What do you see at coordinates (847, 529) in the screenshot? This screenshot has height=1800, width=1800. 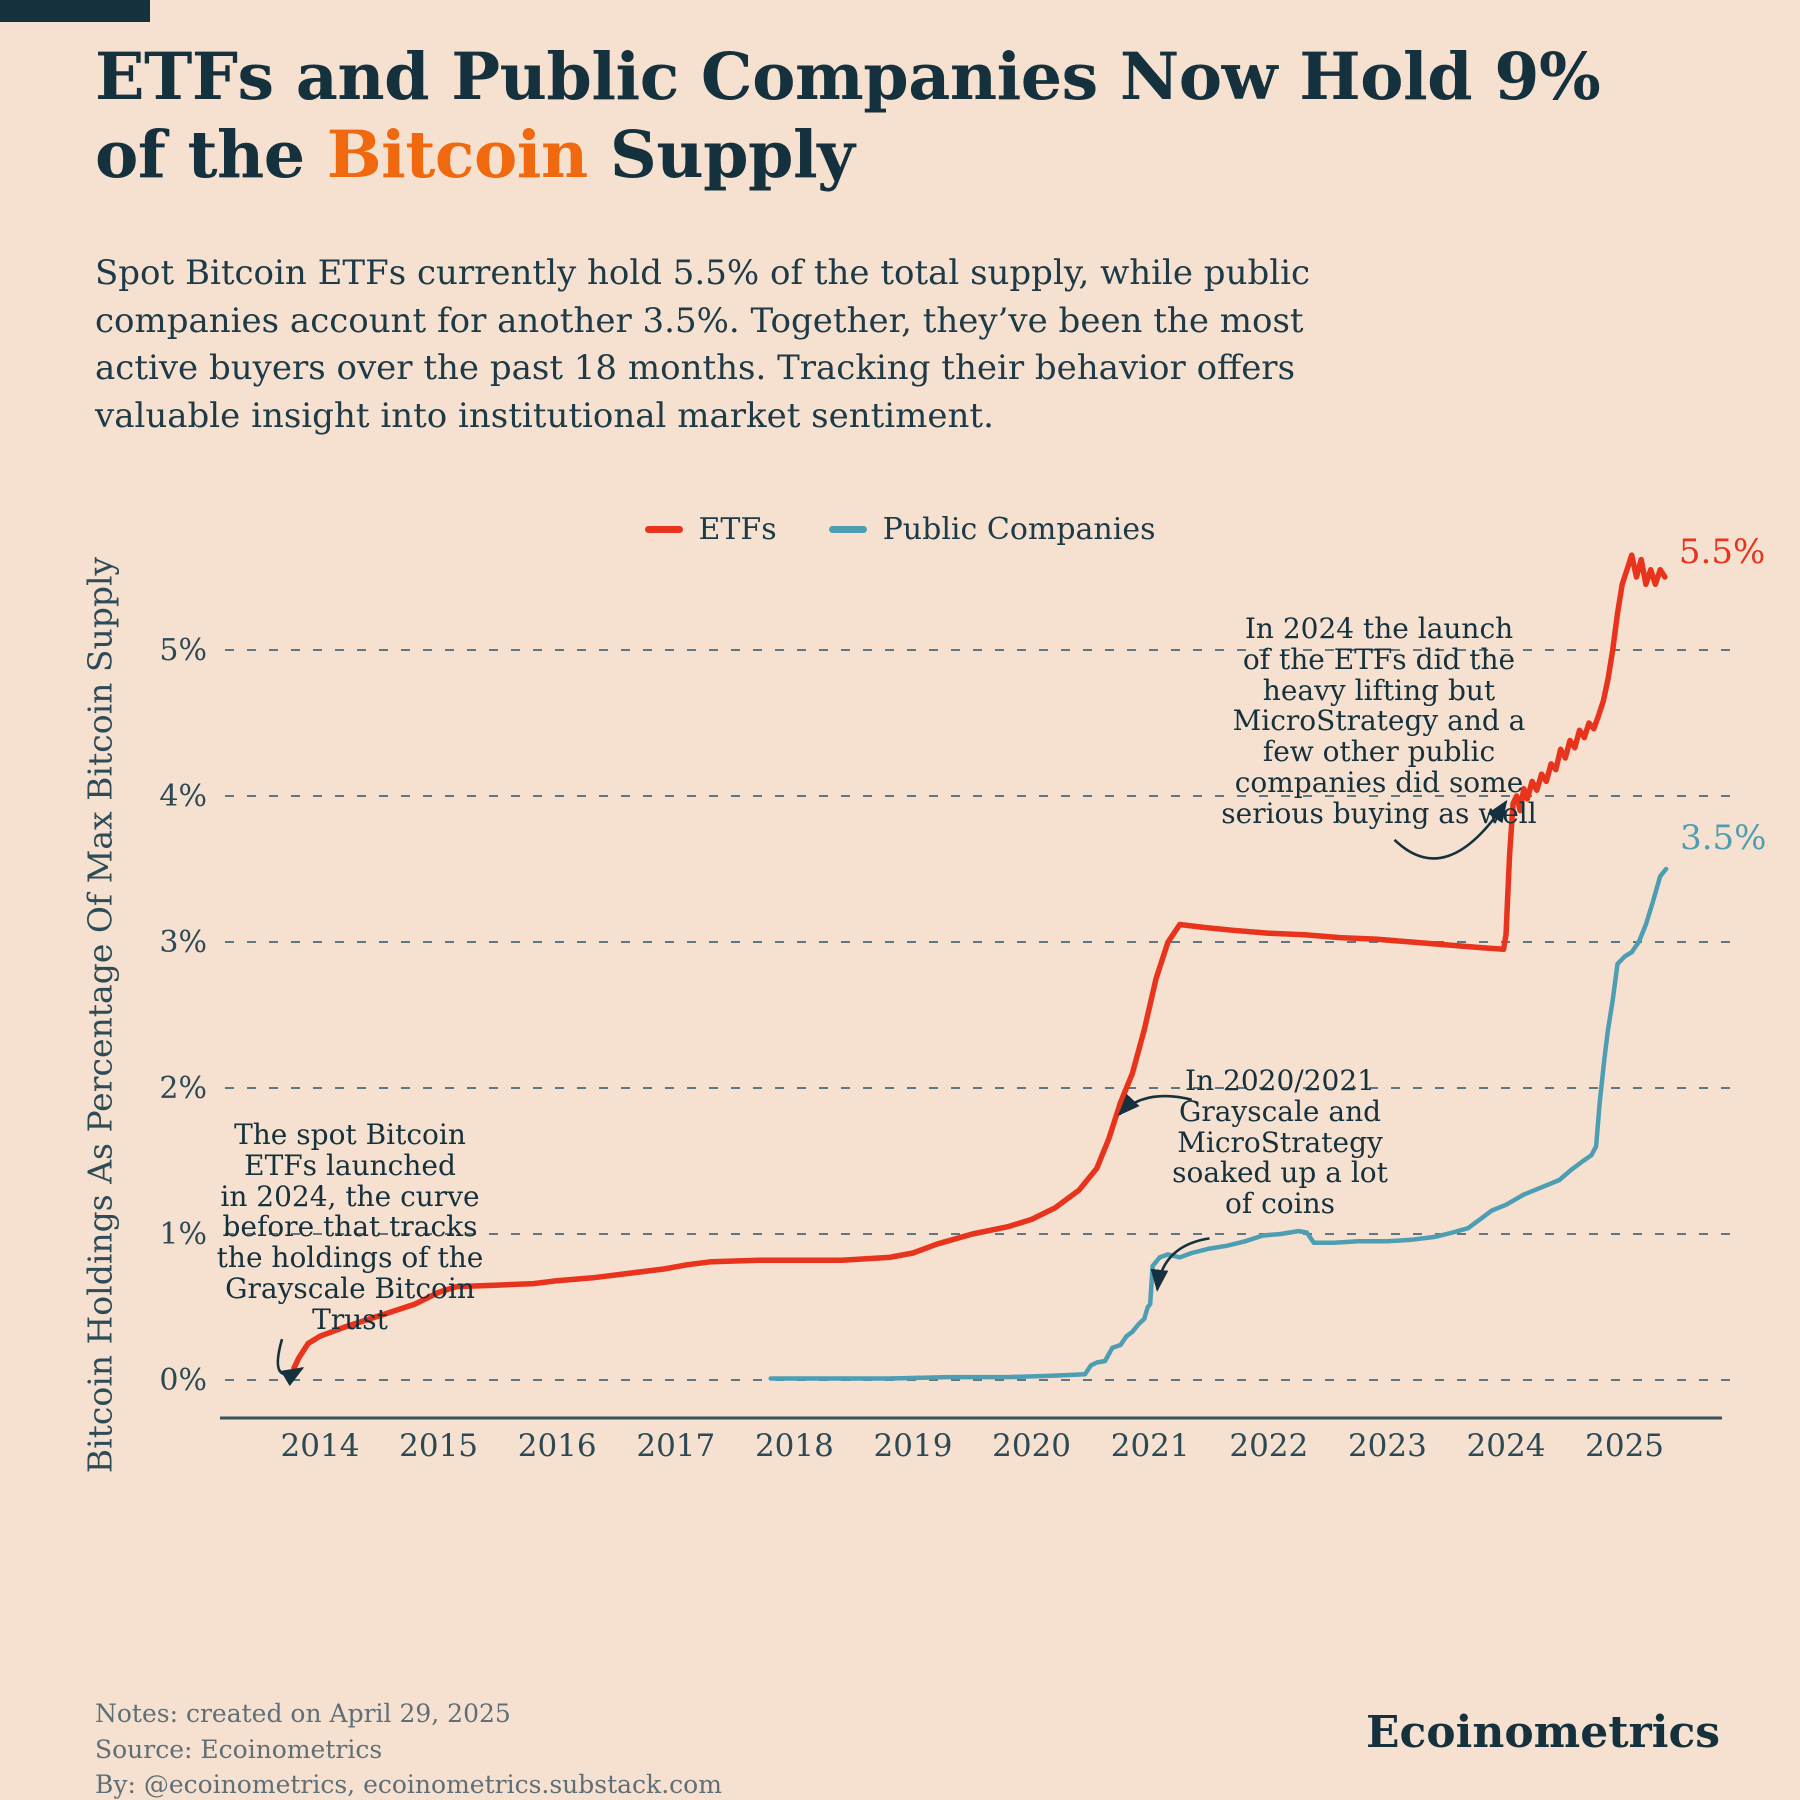 I see `public-companies-legend-swatch` at bounding box center [847, 529].